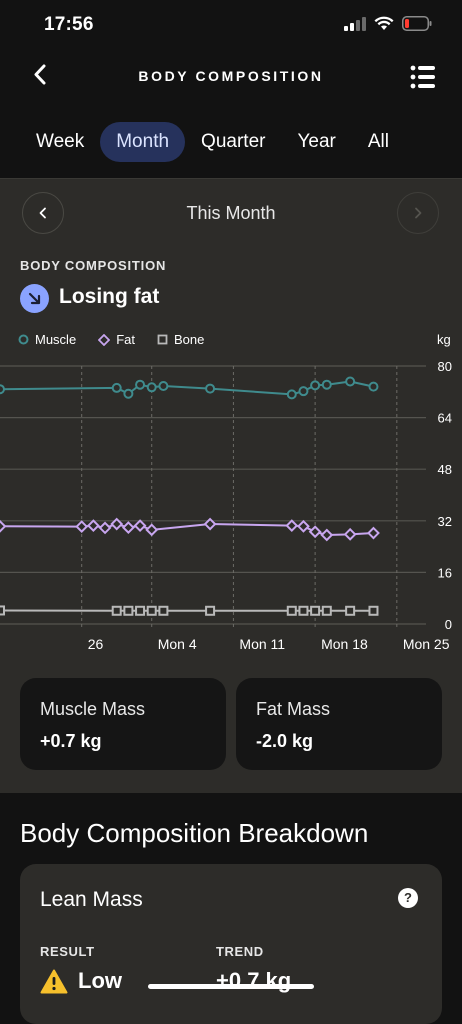 The width and height of the screenshot is (462, 1024). What do you see at coordinates (71, 741) in the screenshot?
I see `muscle-mass-value: +0.7 kg` at bounding box center [71, 741].